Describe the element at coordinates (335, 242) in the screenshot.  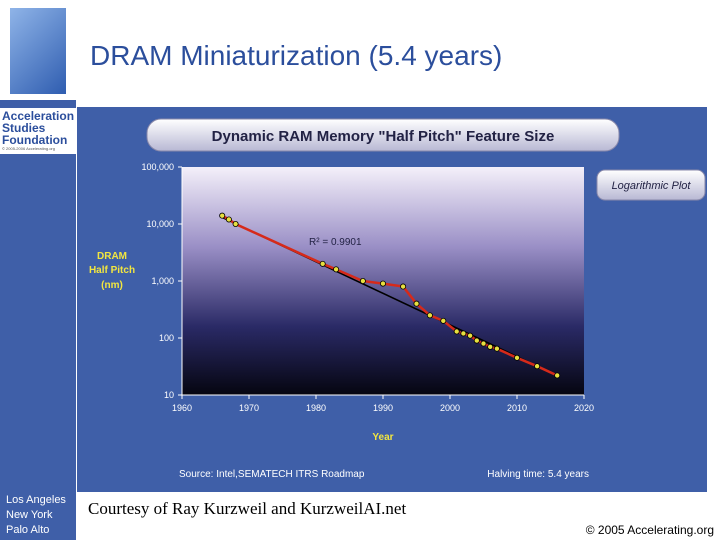
I see `r-squared: R² = 0.9901` at that location.